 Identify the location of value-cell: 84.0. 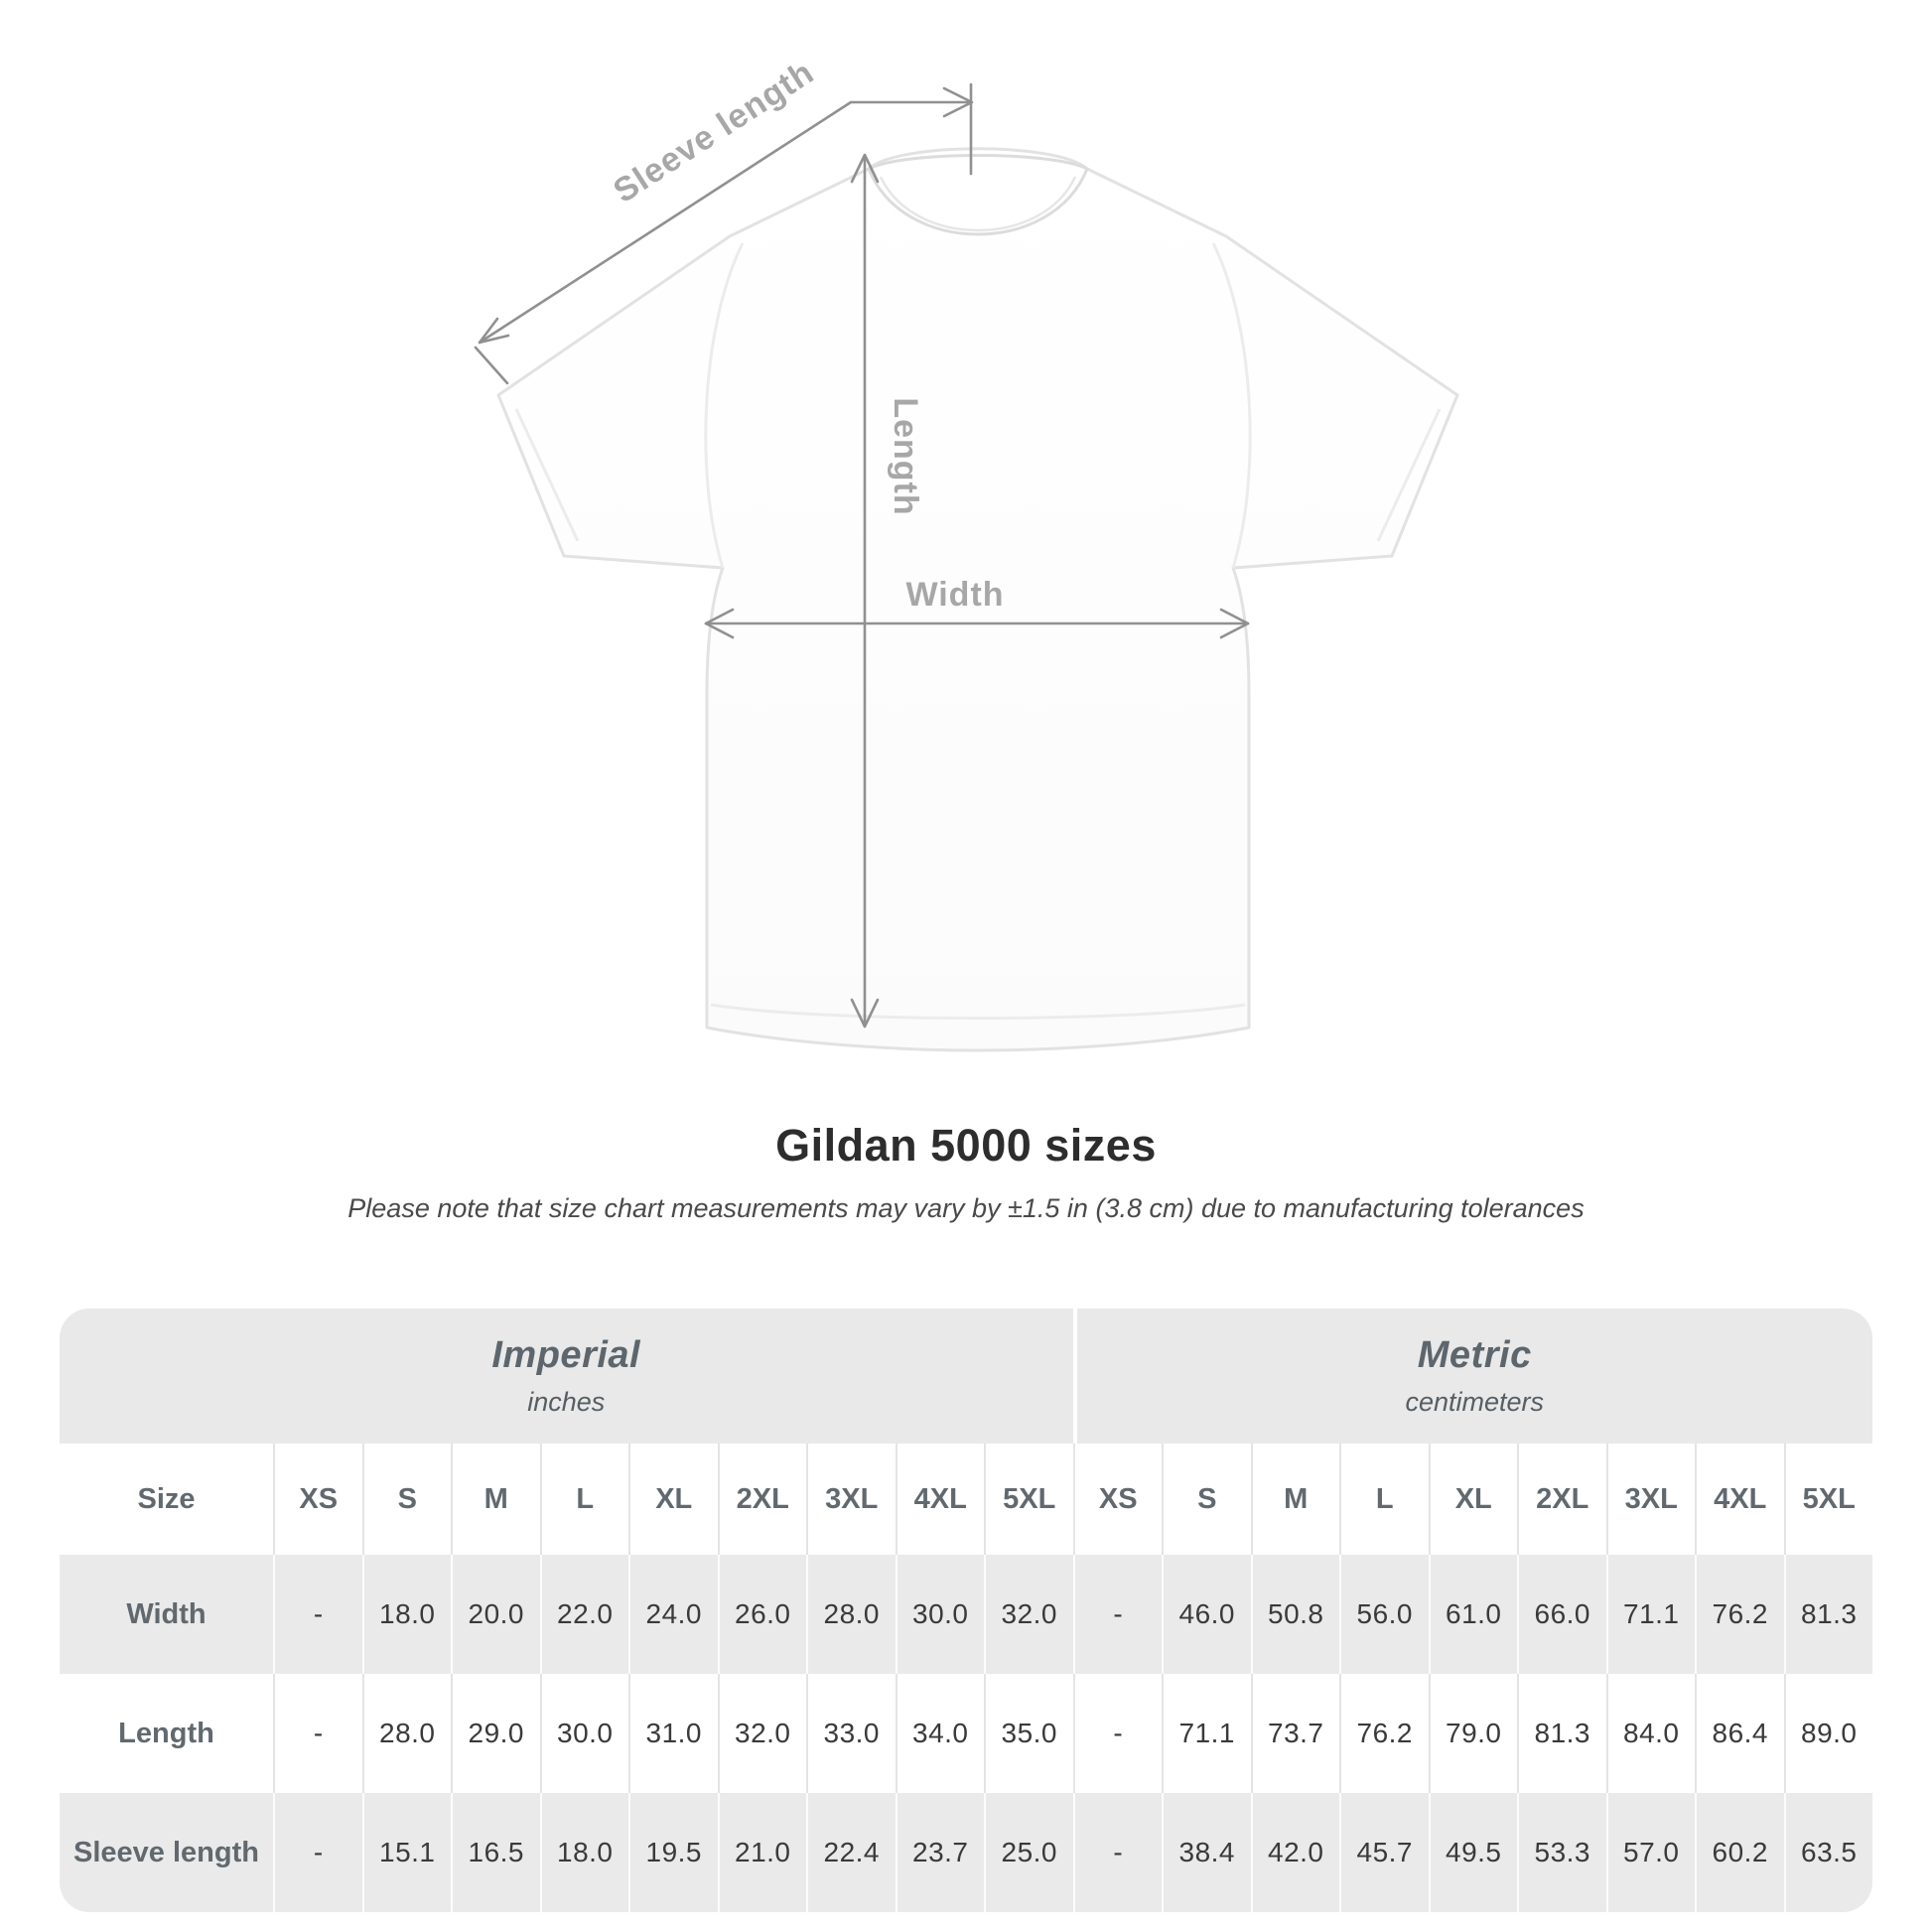
(1650, 1733).